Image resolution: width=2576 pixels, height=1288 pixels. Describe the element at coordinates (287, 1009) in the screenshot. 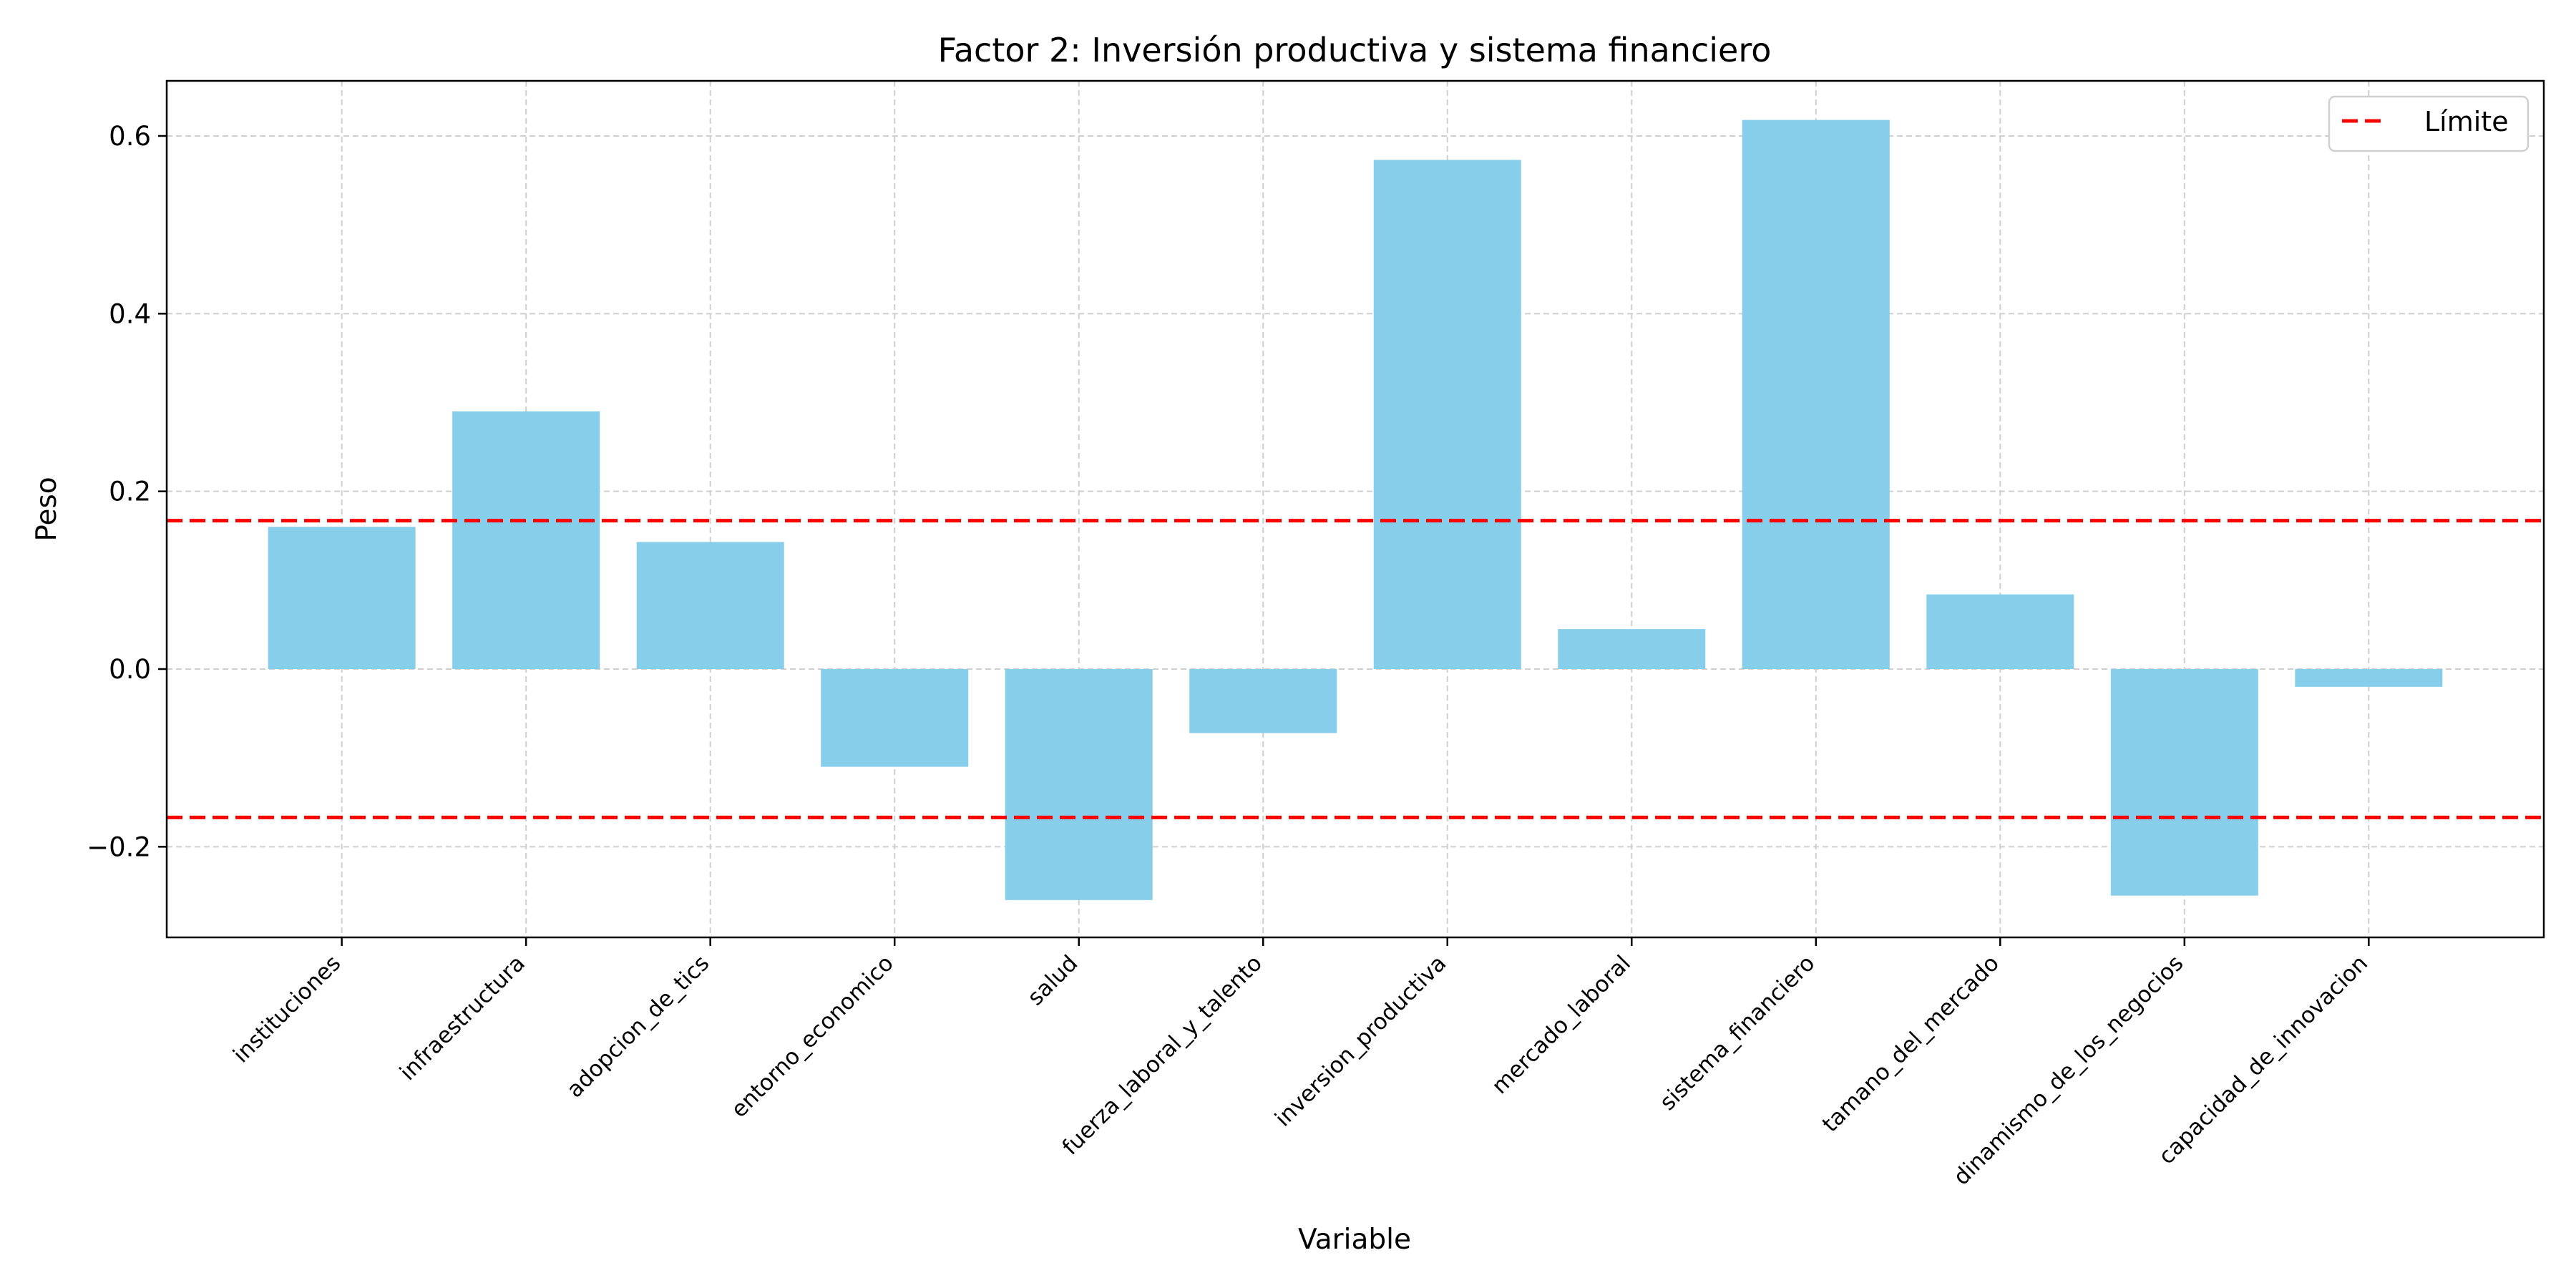

I see `x-tick-label-instituciones: instituciones` at that location.